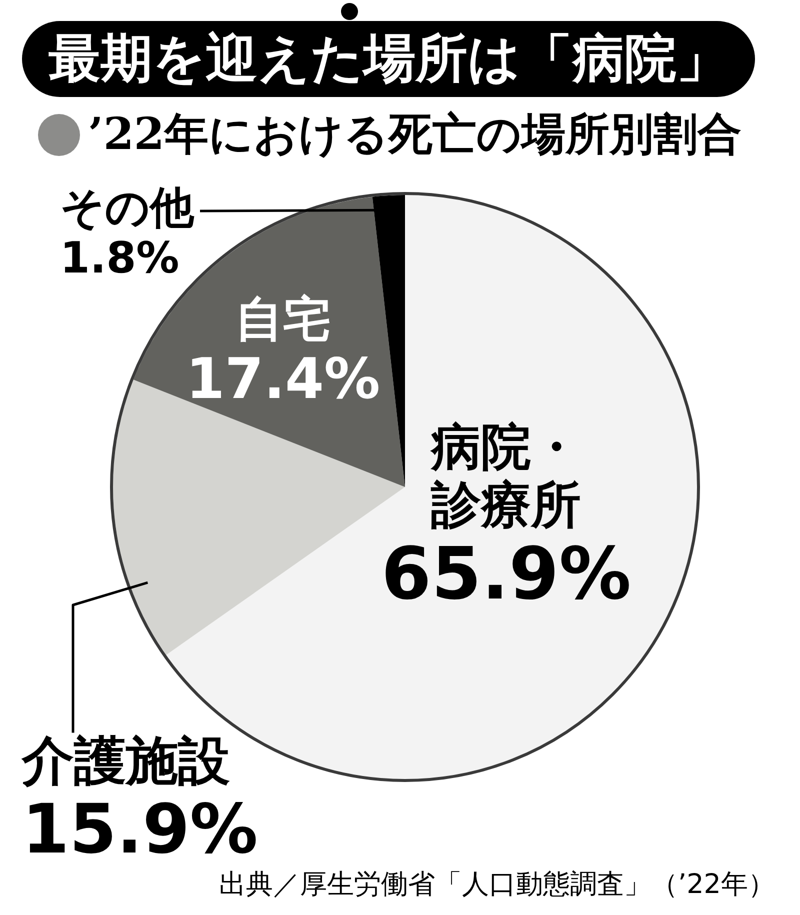 The width and height of the screenshot is (800, 915). Describe the element at coordinates (415, 135) in the screenshot. I see `chart-subtitle: ’22年における死亡の場所別割合` at that location.